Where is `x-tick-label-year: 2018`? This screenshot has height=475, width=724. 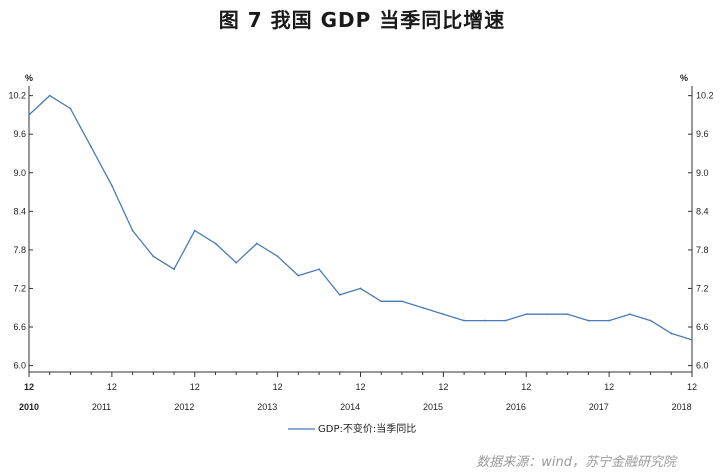
x-tick-label-year: 2018 is located at coordinates (682, 407).